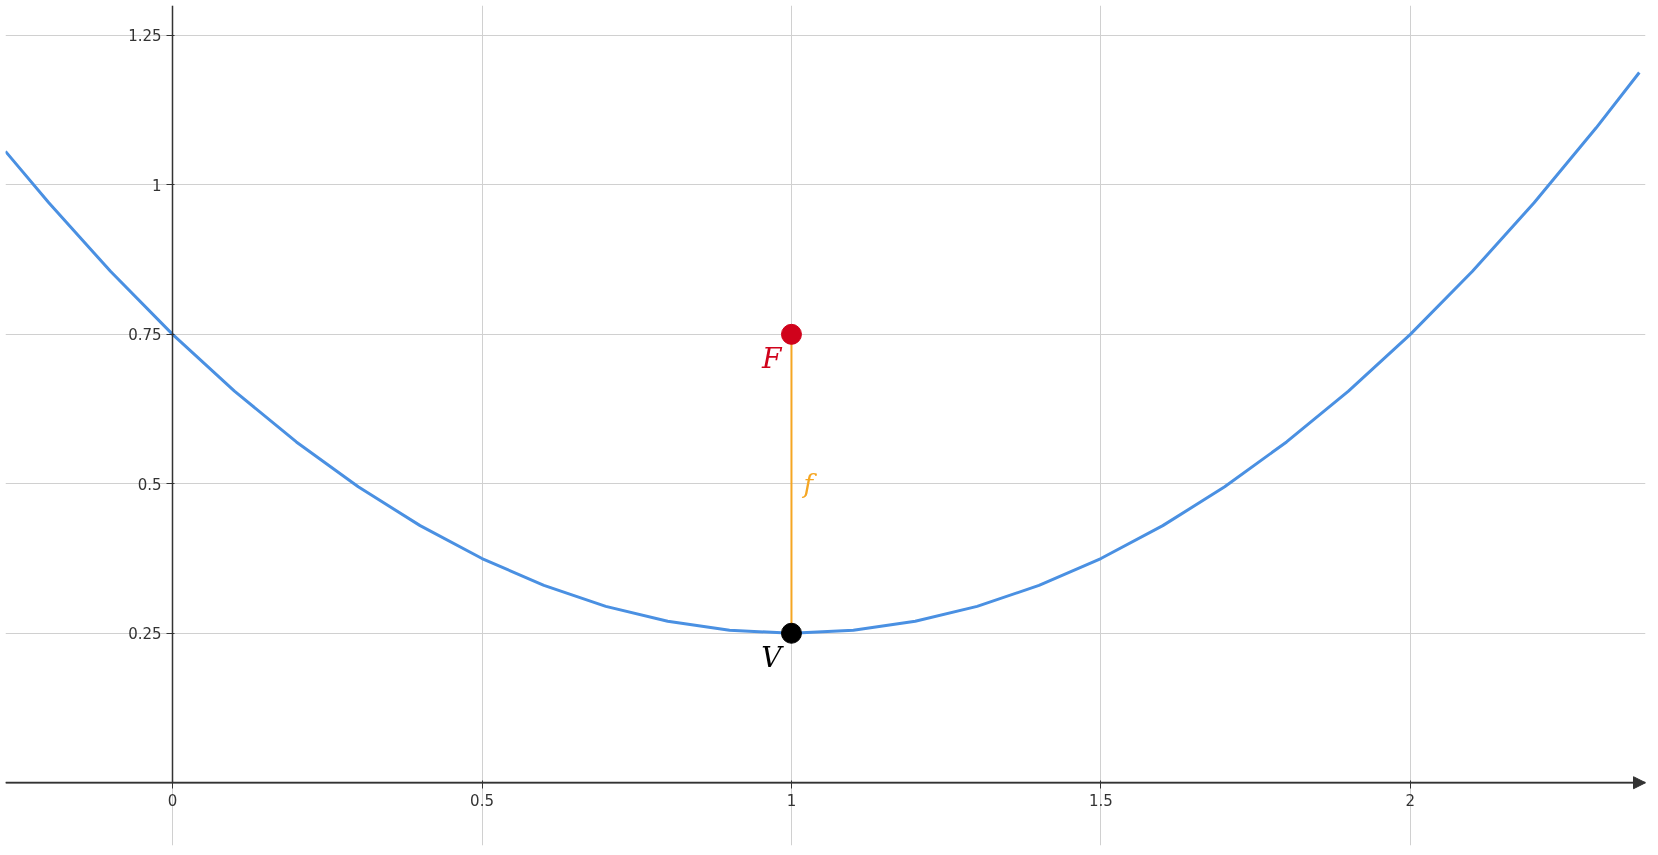  What do you see at coordinates (145, 36) in the screenshot?
I see `y-tick-label: 1.25` at bounding box center [145, 36].